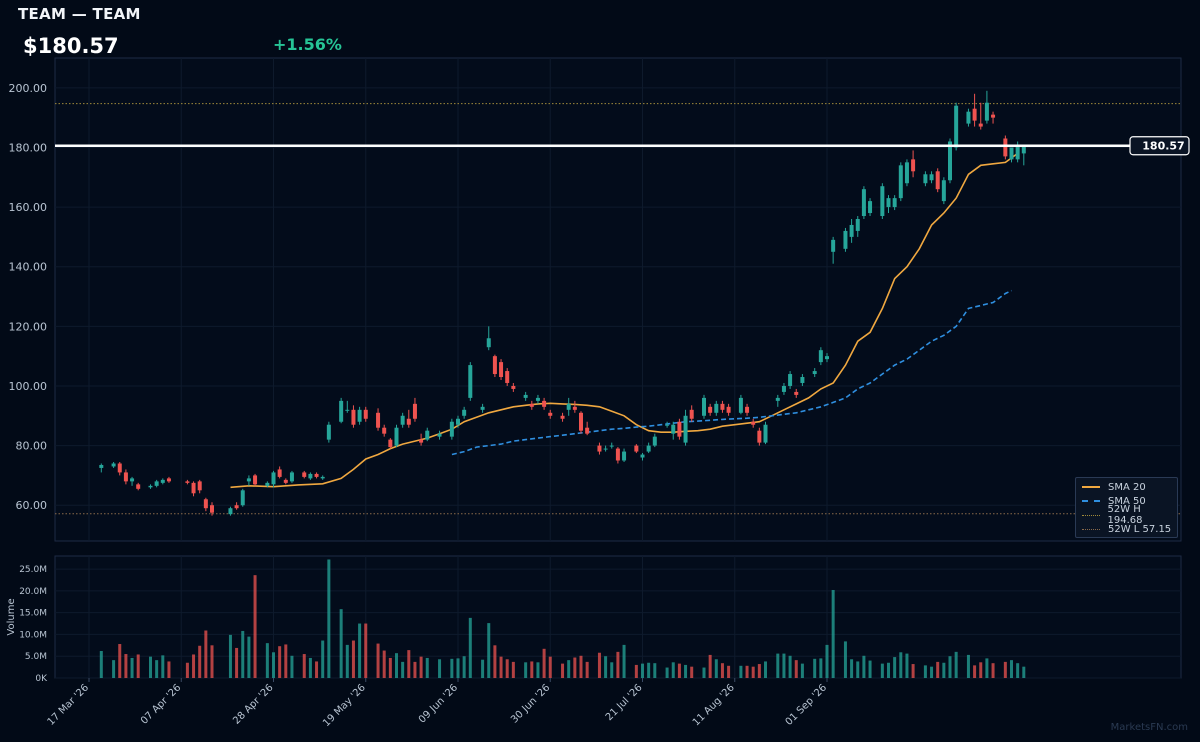 Image resolution: width=1200 pixels, height=742 pixels. I want to click on legend-label: SMA 20, so click(1127, 487).